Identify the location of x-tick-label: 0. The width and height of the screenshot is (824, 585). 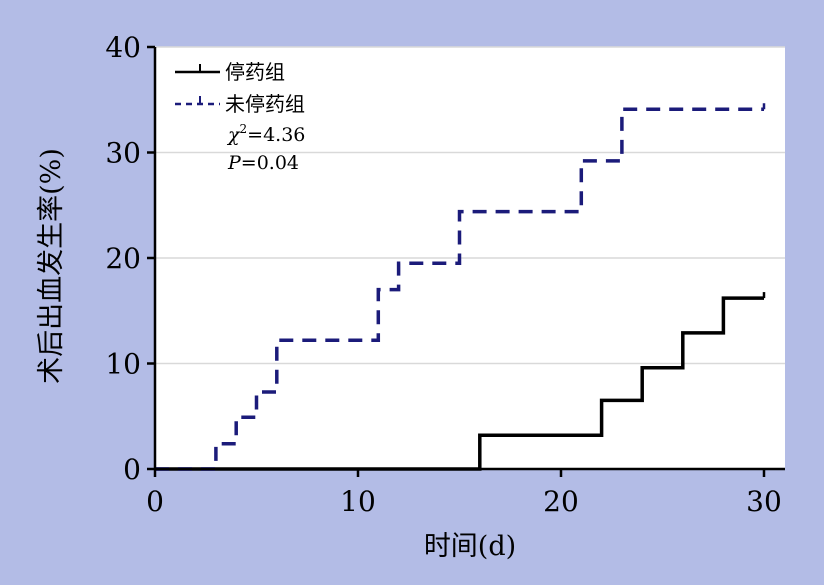
(155, 501).